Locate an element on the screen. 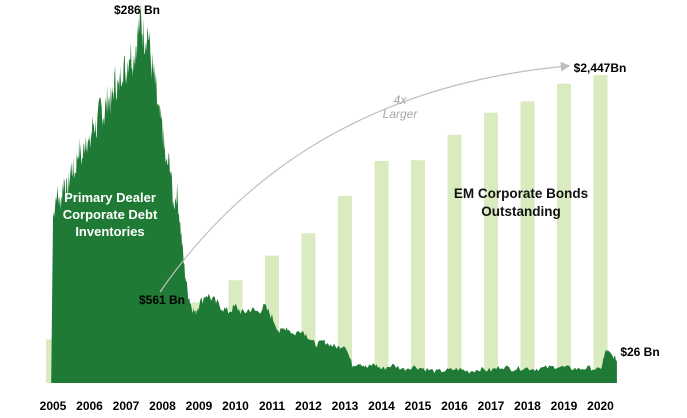  x-tick-2007: 2007 is located at coordinates (126, 406).